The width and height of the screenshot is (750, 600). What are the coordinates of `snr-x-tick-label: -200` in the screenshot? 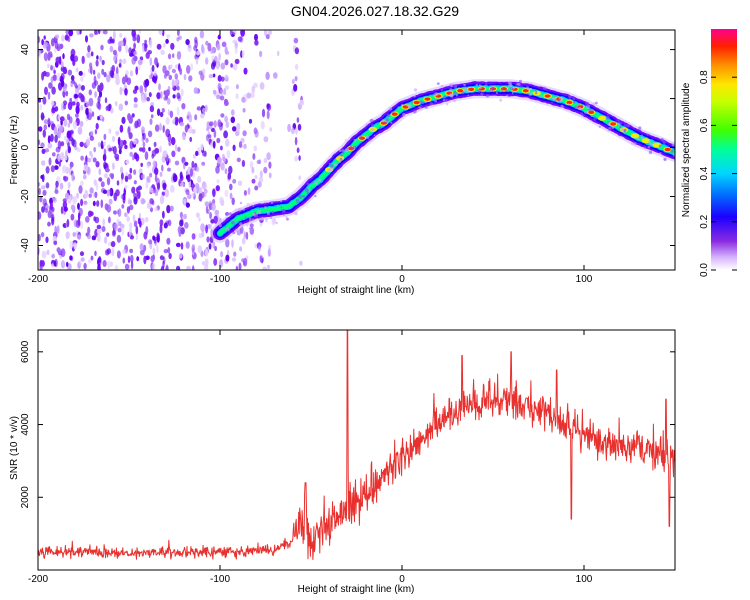 It's located at (38, 579).